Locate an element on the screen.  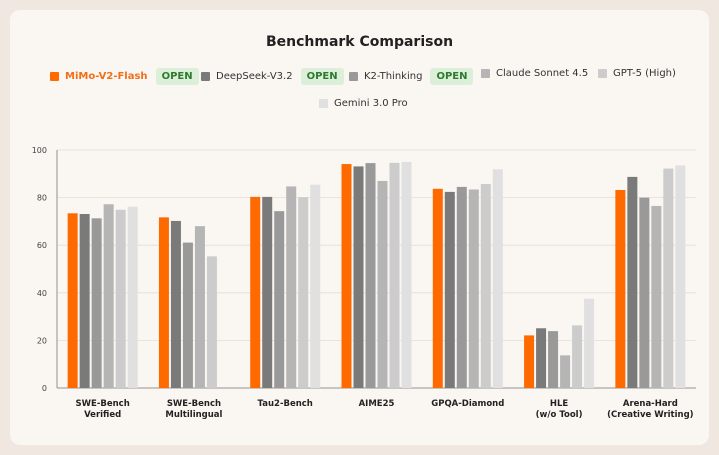
legend-item-4: GPT-5 (High) is located at coordinates (637, 73).